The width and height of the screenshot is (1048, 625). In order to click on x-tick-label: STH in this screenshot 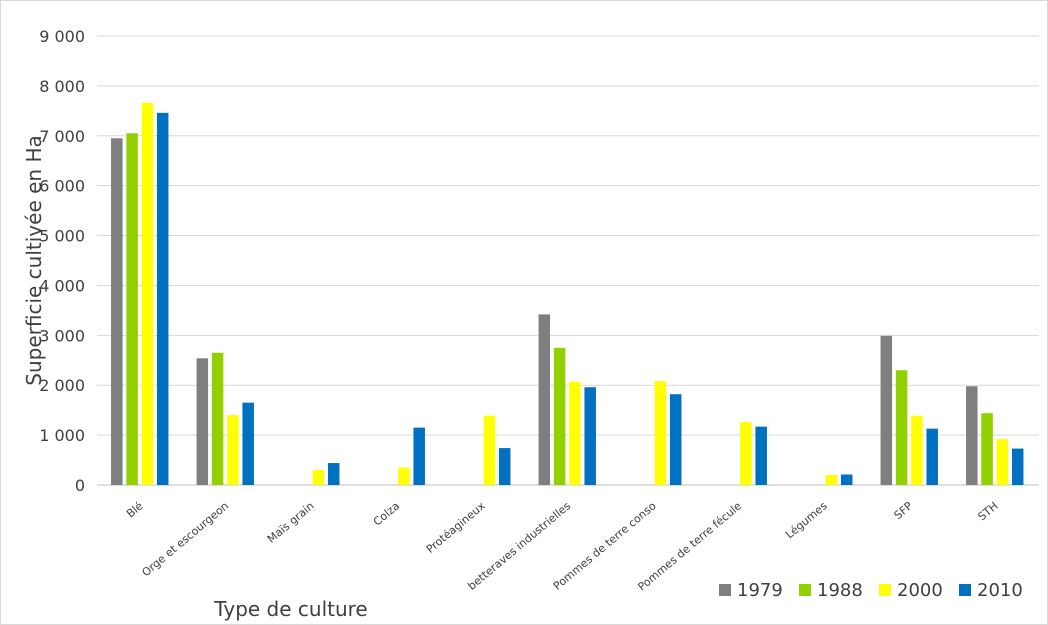, I will do `click(987, 511)`.